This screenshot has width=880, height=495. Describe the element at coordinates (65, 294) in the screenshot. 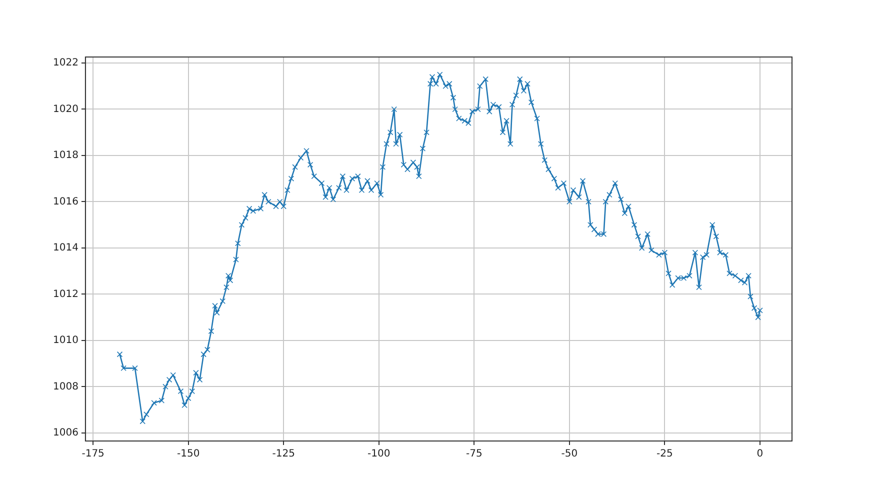

I see `y-tick-label: 1012` at that location.